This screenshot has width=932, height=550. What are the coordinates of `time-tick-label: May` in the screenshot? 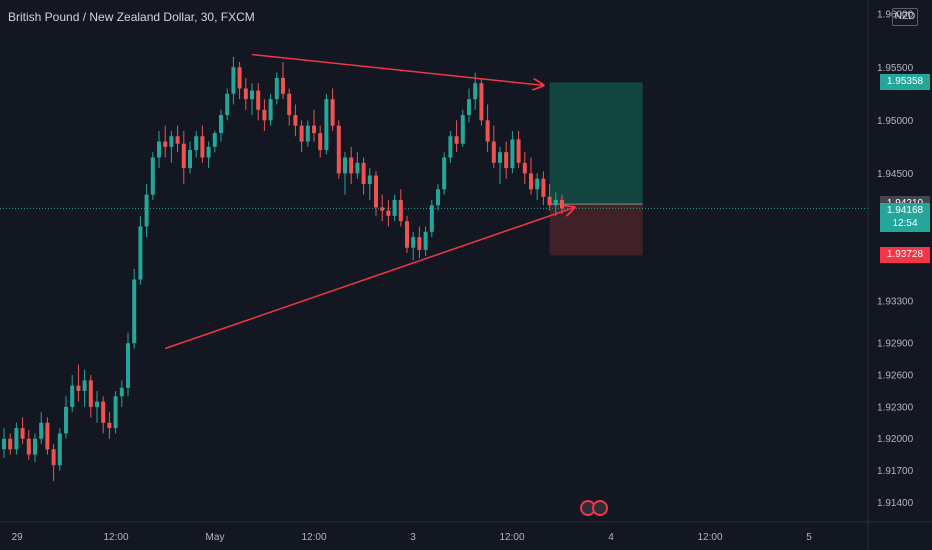 It's located at (215, 537).